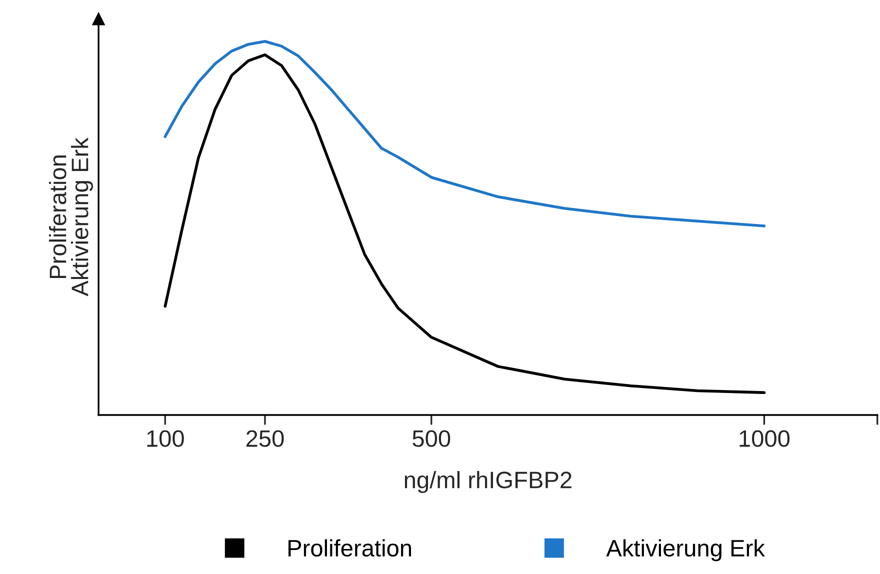 The image size is (880, 574). I want to click on y-axis-title: Proliferation Aktivierung Erk, so click(71, 217).